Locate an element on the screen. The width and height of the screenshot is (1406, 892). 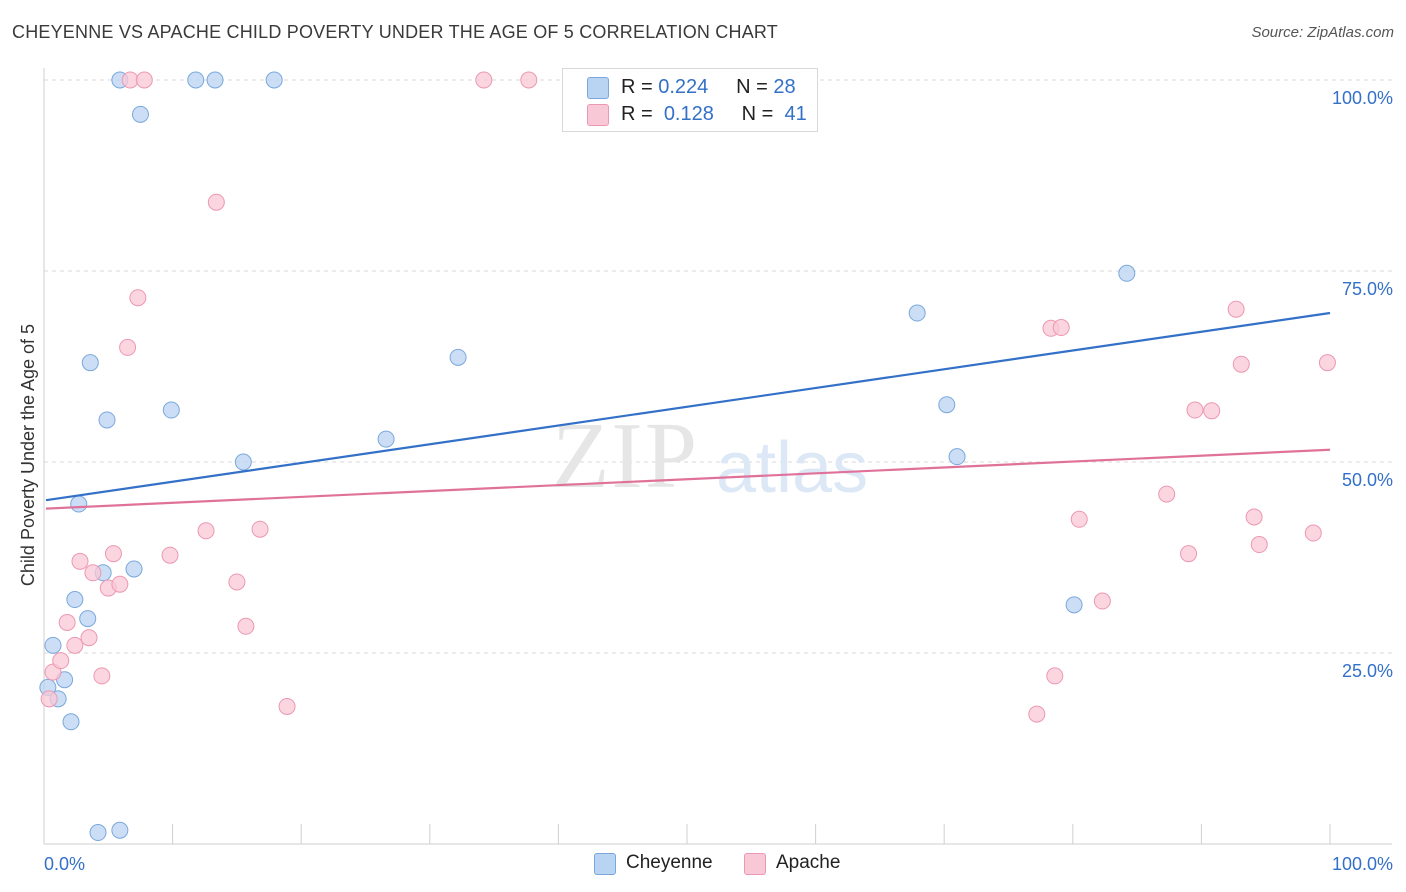
y-axis-label: Child Poverty Under the Age of 5 is located at coordinates (28, 455).